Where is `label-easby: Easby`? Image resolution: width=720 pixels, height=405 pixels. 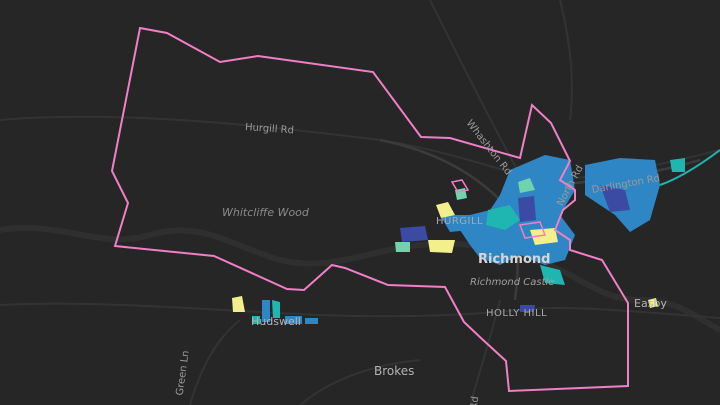
label-easby: Easby is located at coordinates (650, 303).